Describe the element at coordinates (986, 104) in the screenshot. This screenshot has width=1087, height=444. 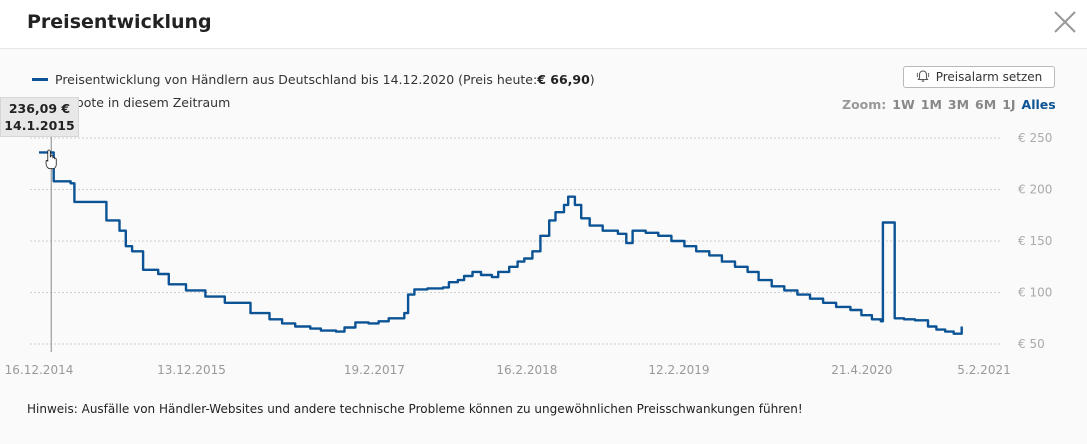
I see `zoom-6m-button: 6M` at that location.